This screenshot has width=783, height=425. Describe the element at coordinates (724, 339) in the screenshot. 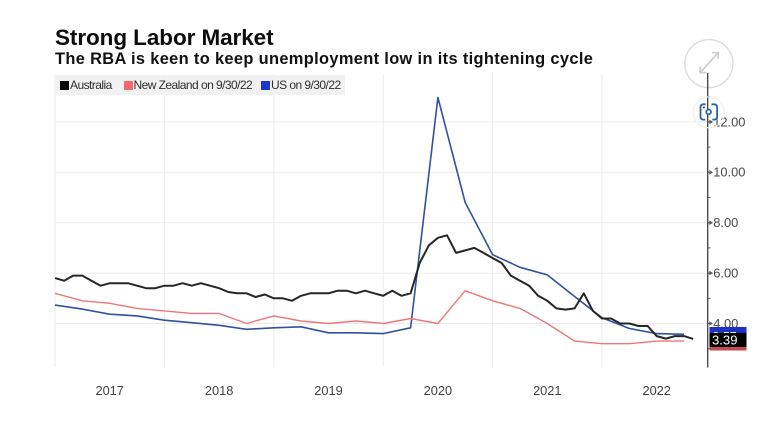

I see `svg-text: 3.39` at that location.